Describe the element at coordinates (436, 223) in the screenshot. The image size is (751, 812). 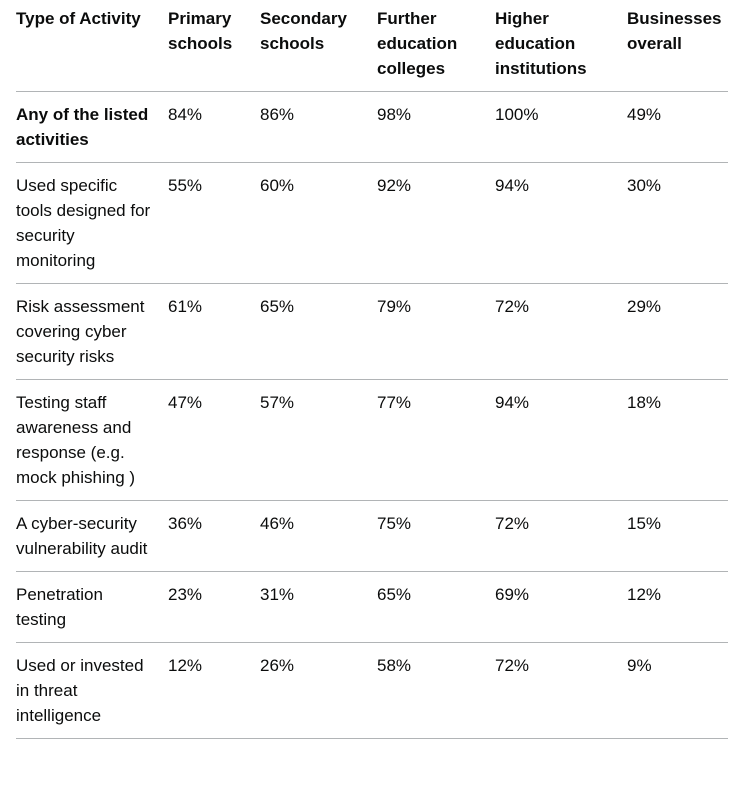
I see `cell-value: 92%` at that location.